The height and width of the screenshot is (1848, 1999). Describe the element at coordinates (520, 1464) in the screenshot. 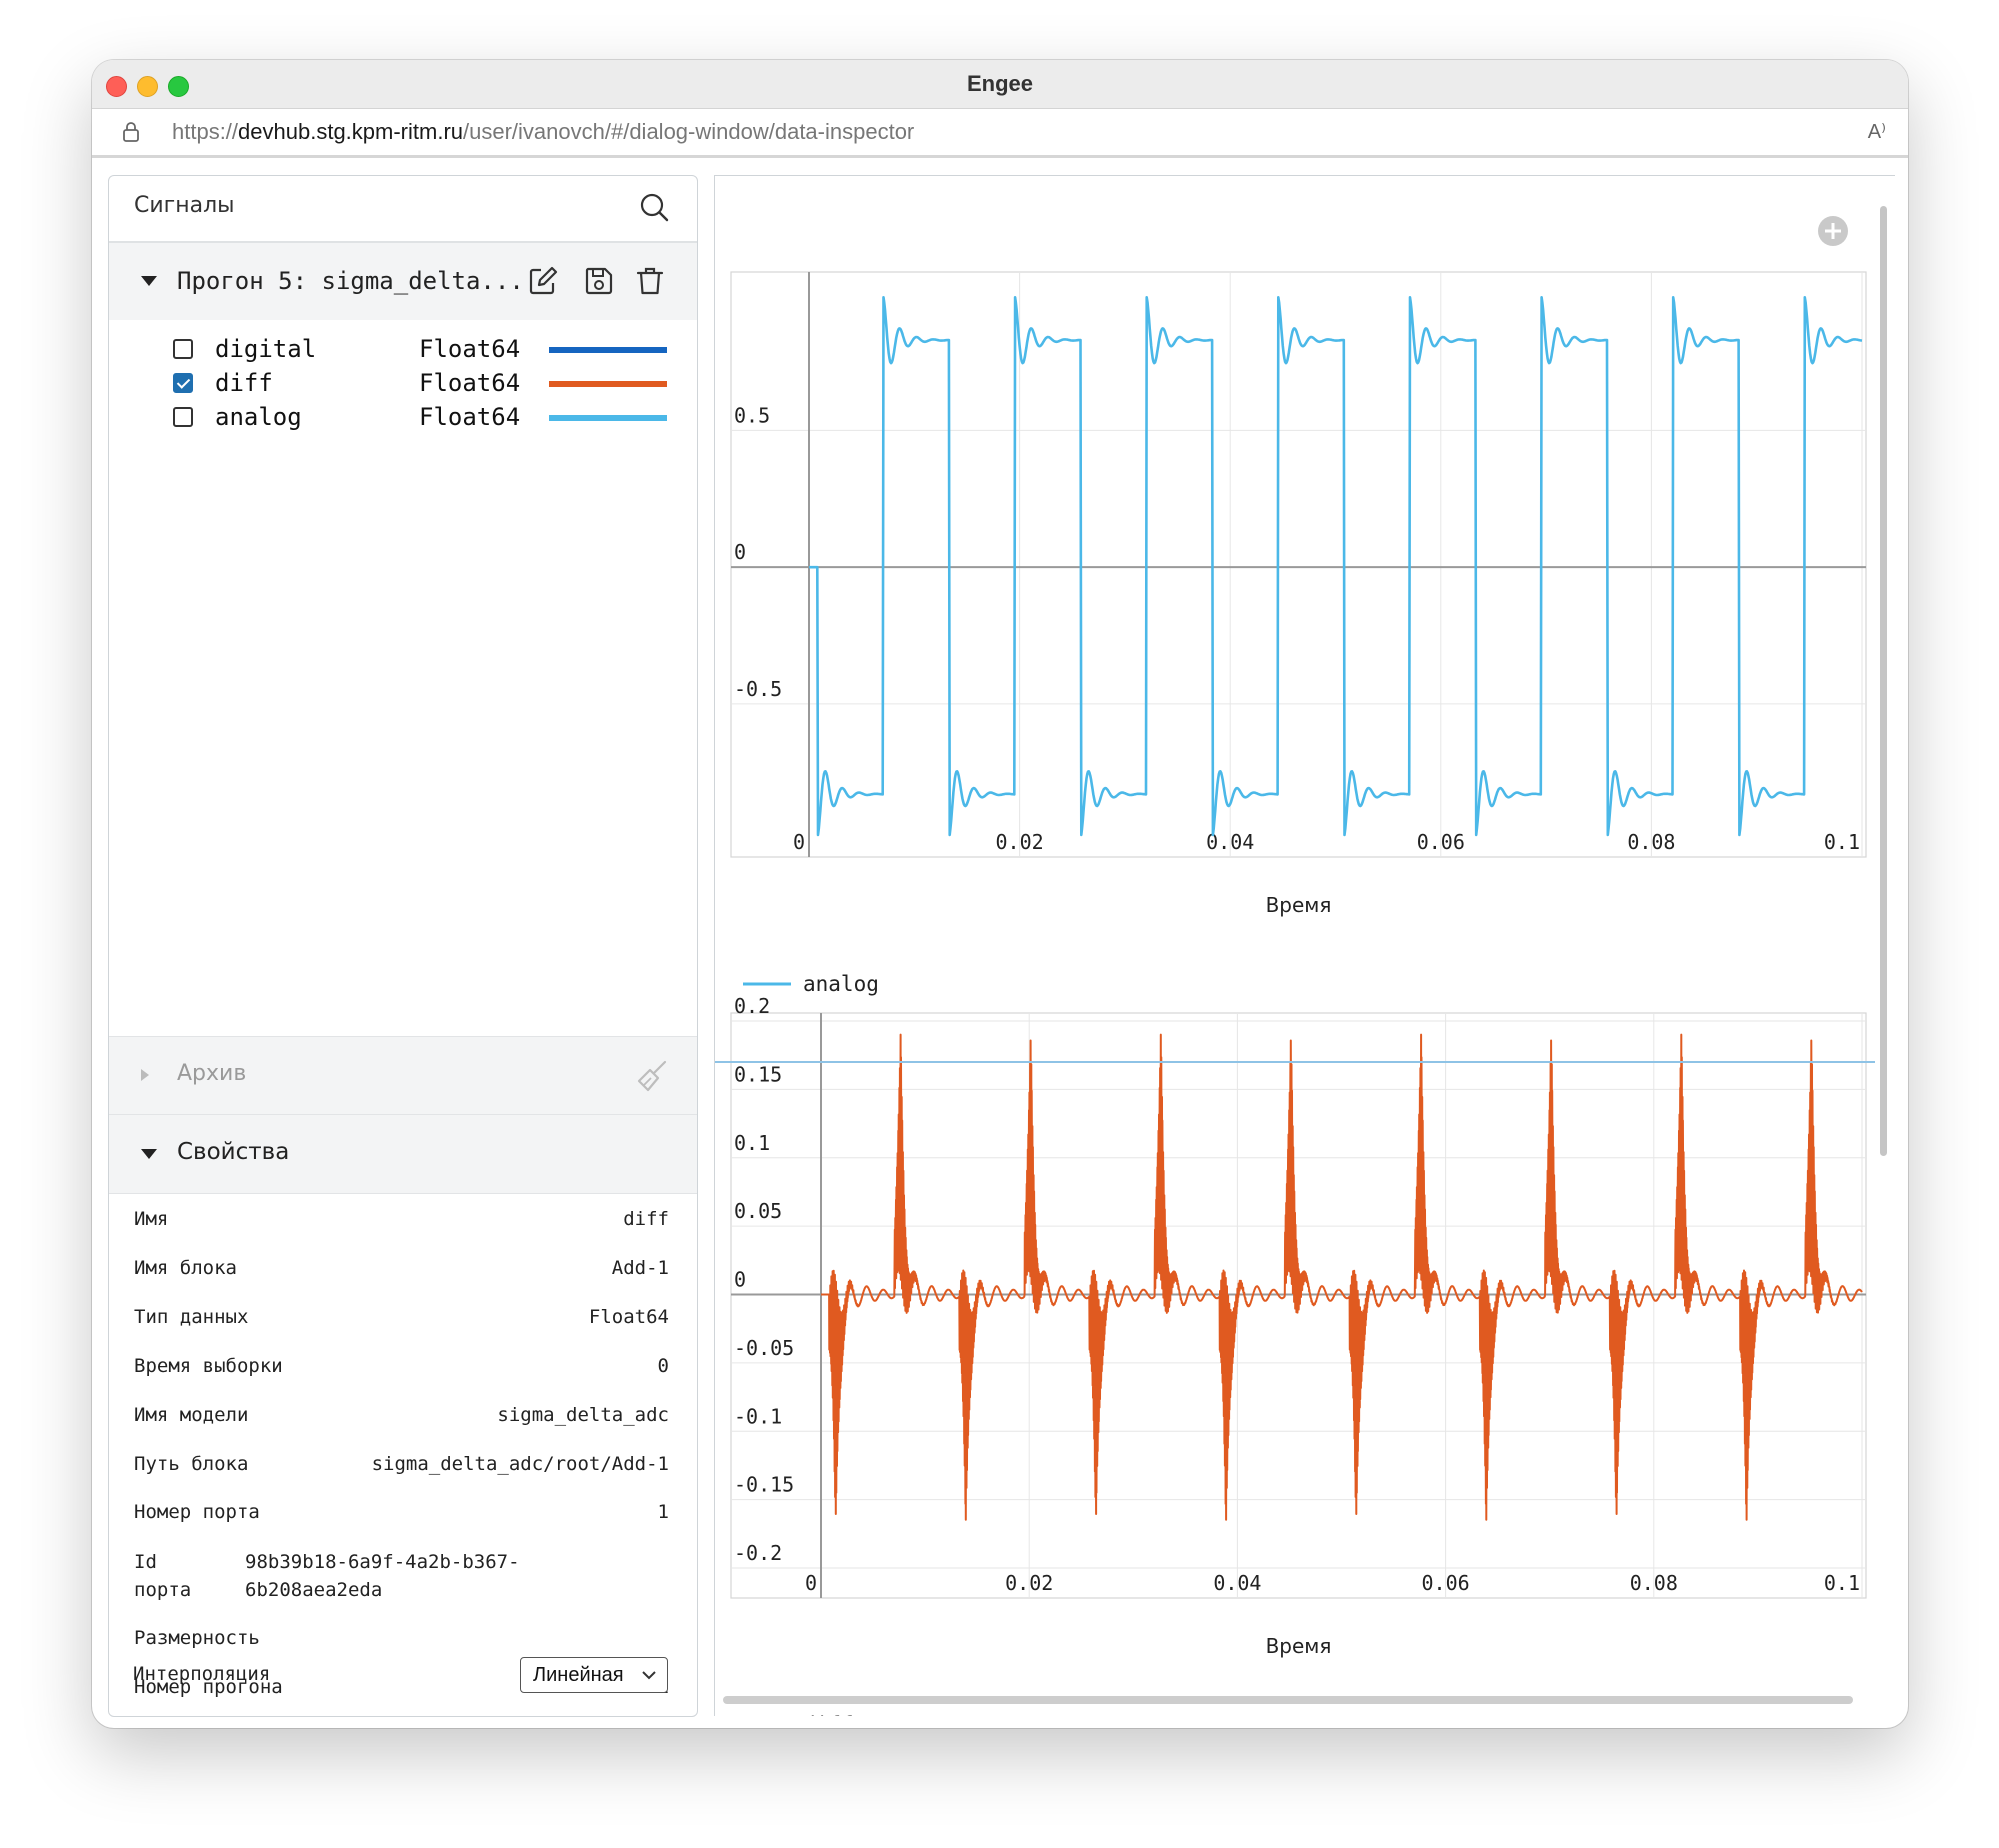

I see `property-value: sigma_delta_adc/root/Add-1` at that location.